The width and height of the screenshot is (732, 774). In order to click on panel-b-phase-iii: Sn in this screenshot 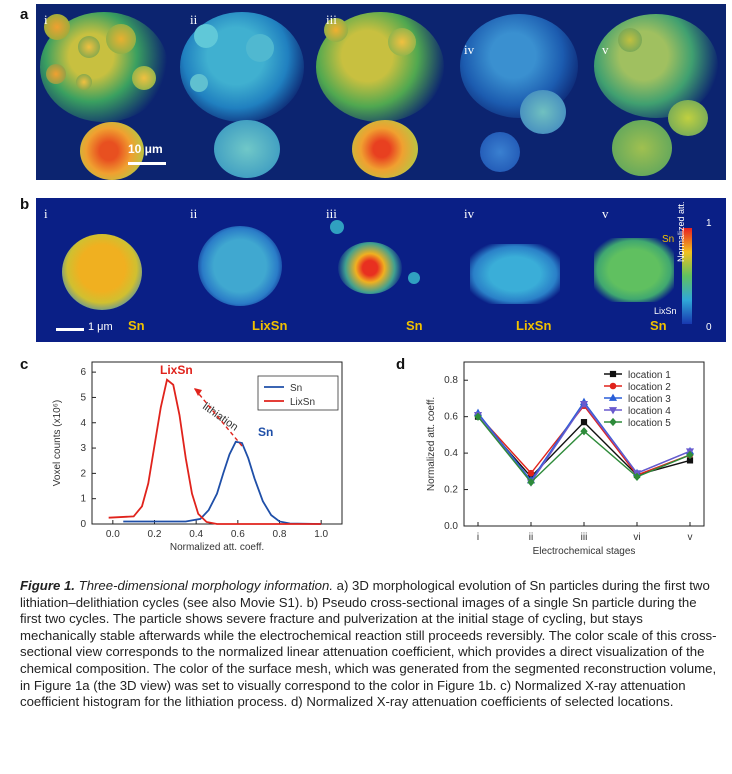, I will do `click(414, 325)`.